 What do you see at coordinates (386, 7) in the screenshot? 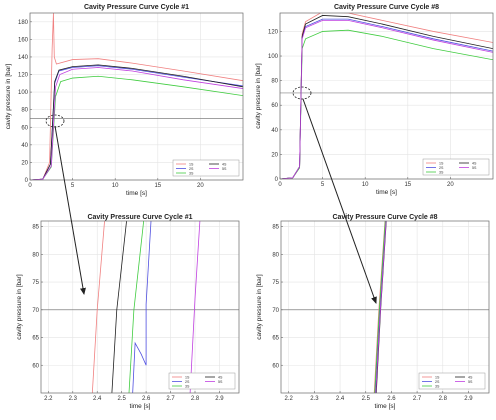
I see `chart-title: Cavity Pressure Curve Cycle #8` at bounding box center [386, 7].